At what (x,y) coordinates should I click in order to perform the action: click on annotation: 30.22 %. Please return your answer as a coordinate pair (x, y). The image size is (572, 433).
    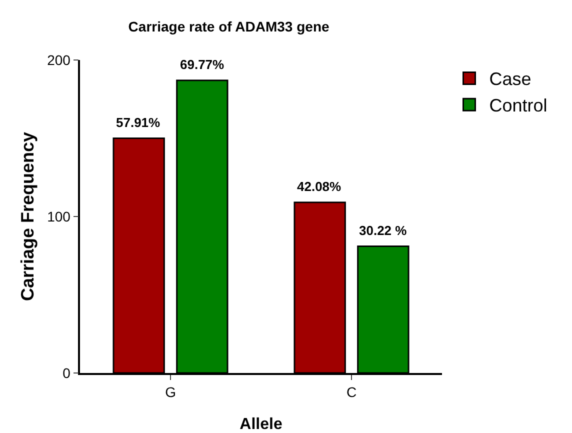
    Looking at the image, I should click on (383, 230).